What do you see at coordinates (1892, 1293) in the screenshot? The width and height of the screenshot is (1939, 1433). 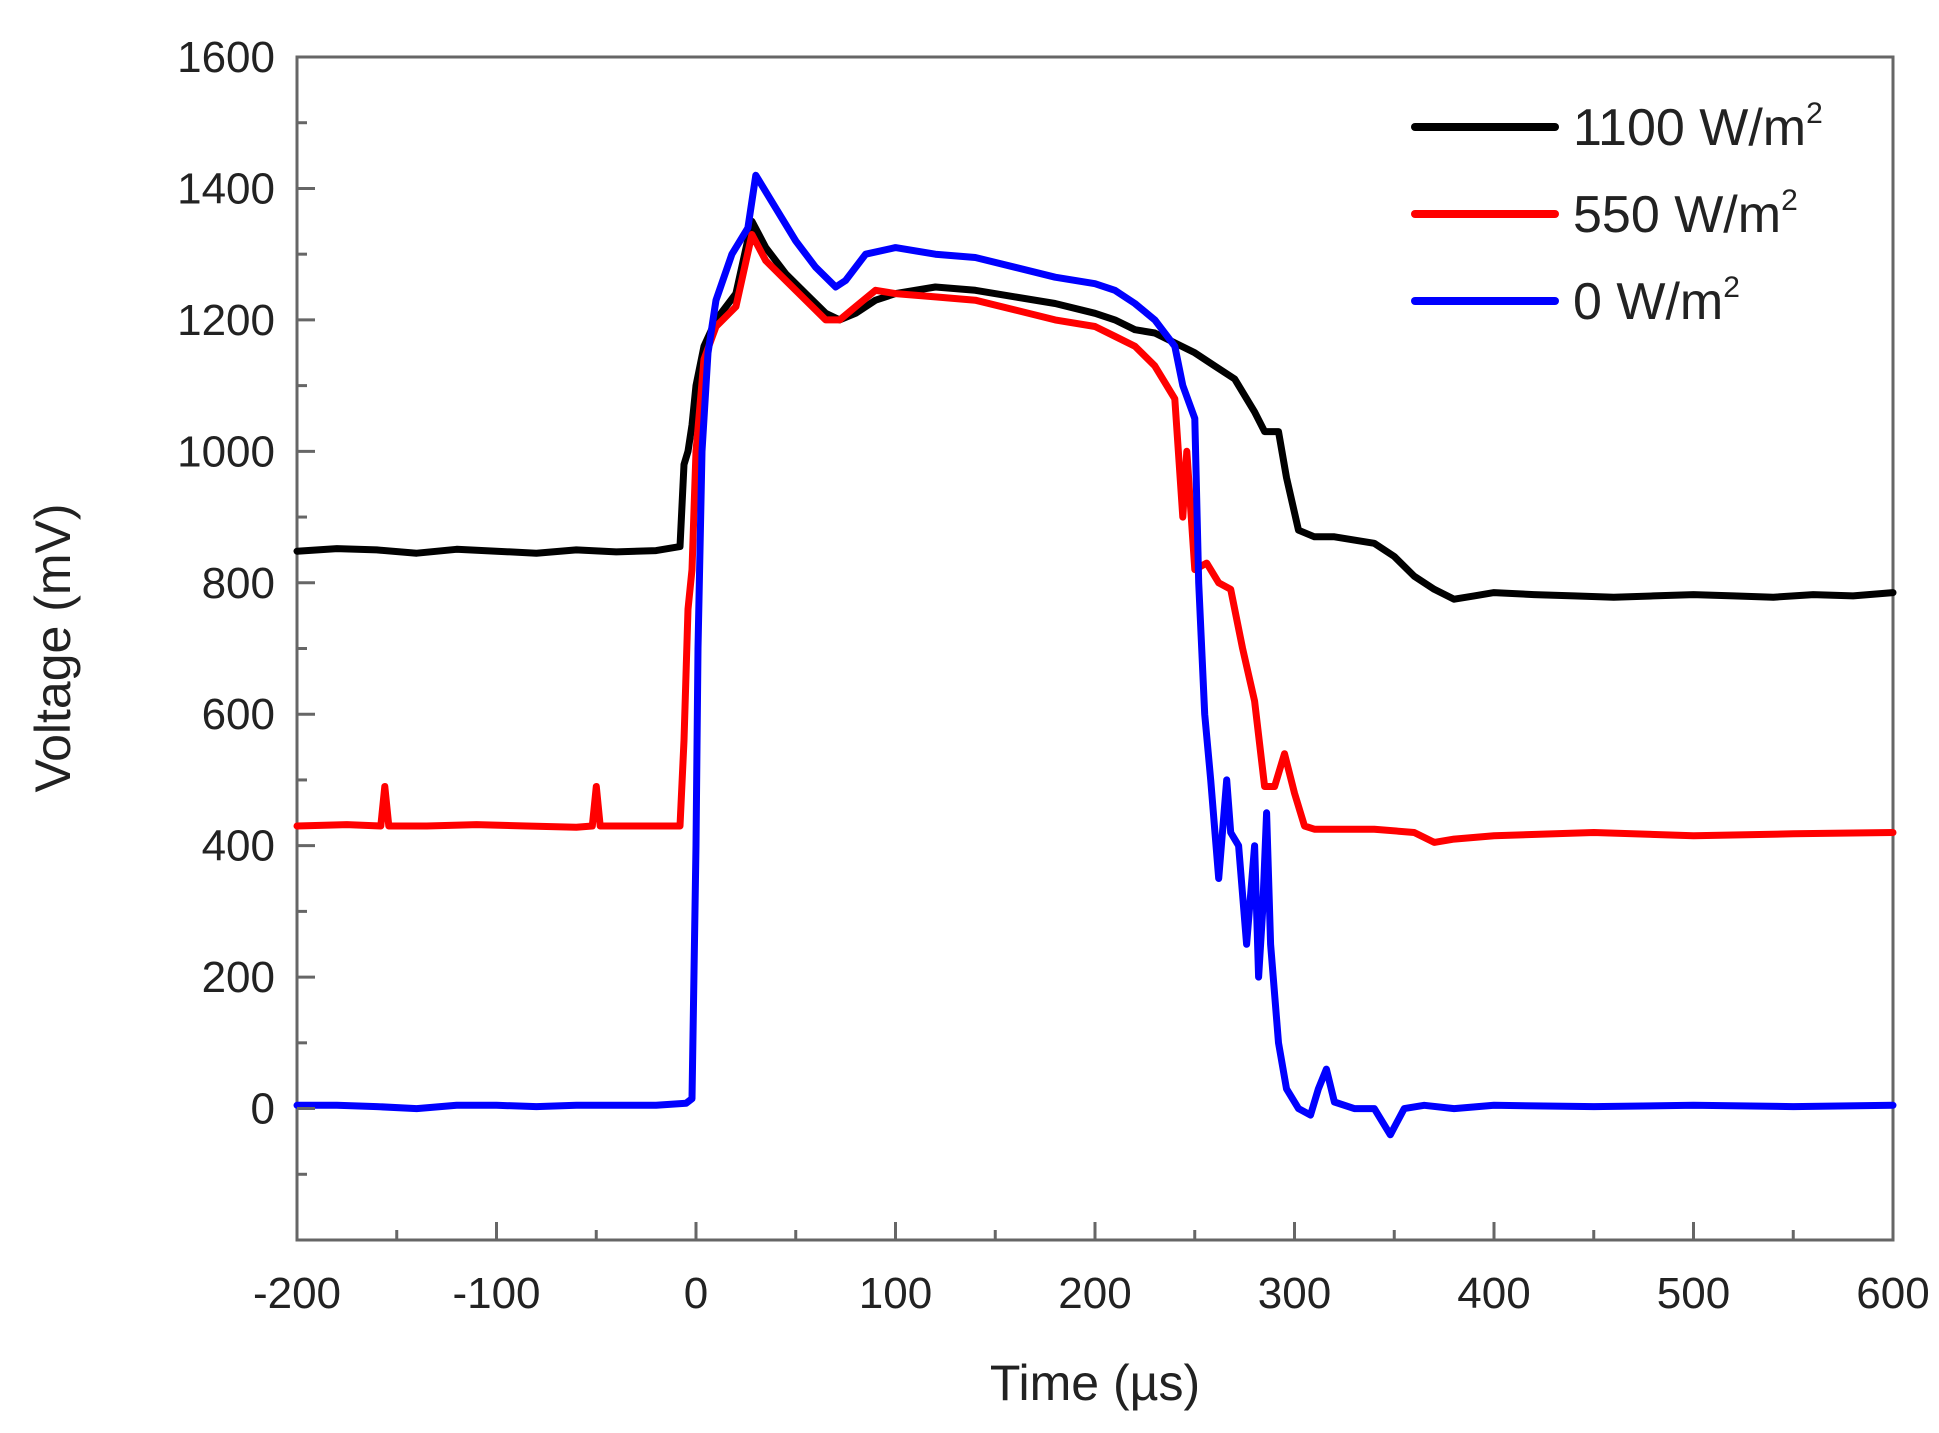 I see `x-tick-label: 600` at bounding box center [1892, 1293].